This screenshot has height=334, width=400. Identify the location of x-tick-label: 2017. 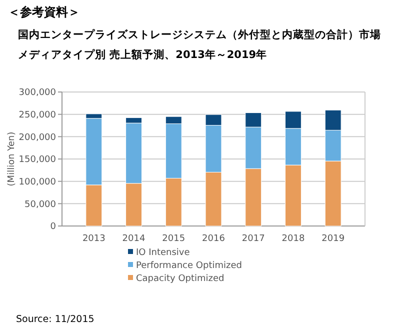
(253, 239).